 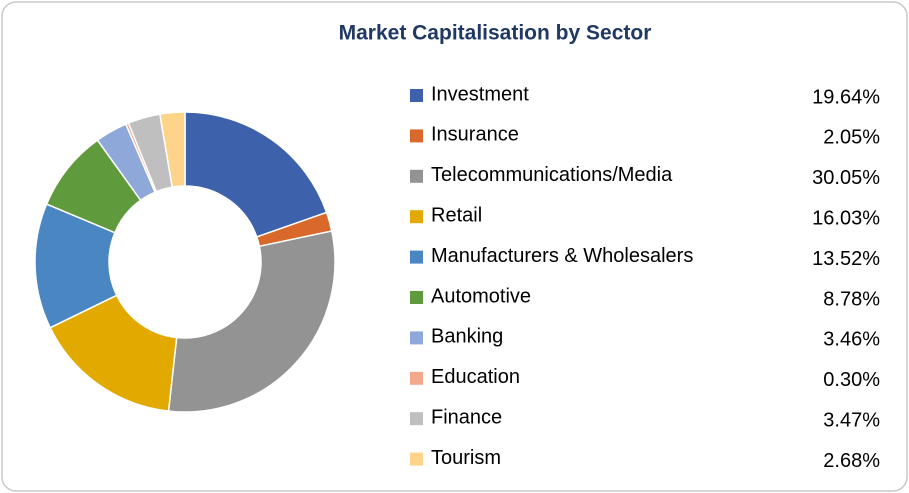 What do you see at coordinates (851, 299) in the screenshot?
I see `value-label: 8.78%` at bounding box center [851, 299].